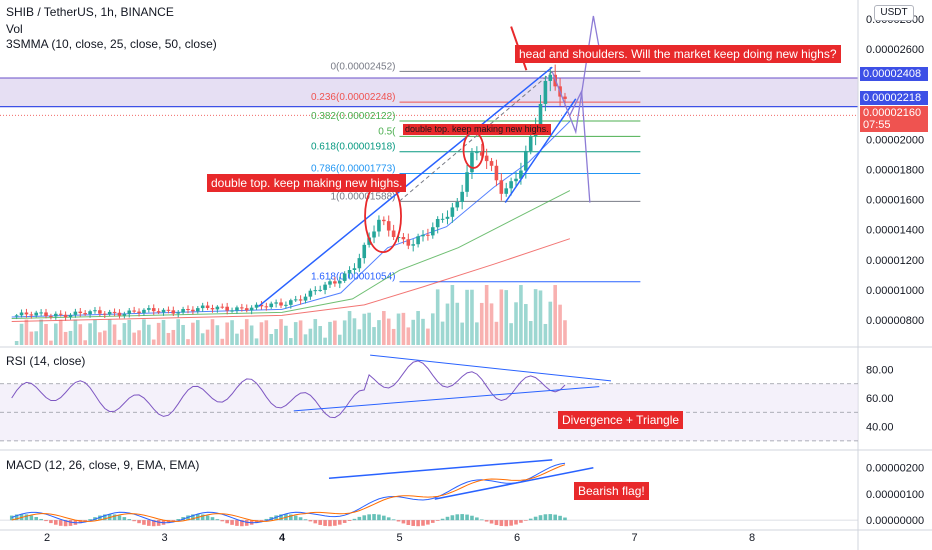 This screenshot has height=550, width=932. Describe the element at coordinates (894, 74) in the screenshot. I see `price-badge-upper: 0.00002408` at that location.